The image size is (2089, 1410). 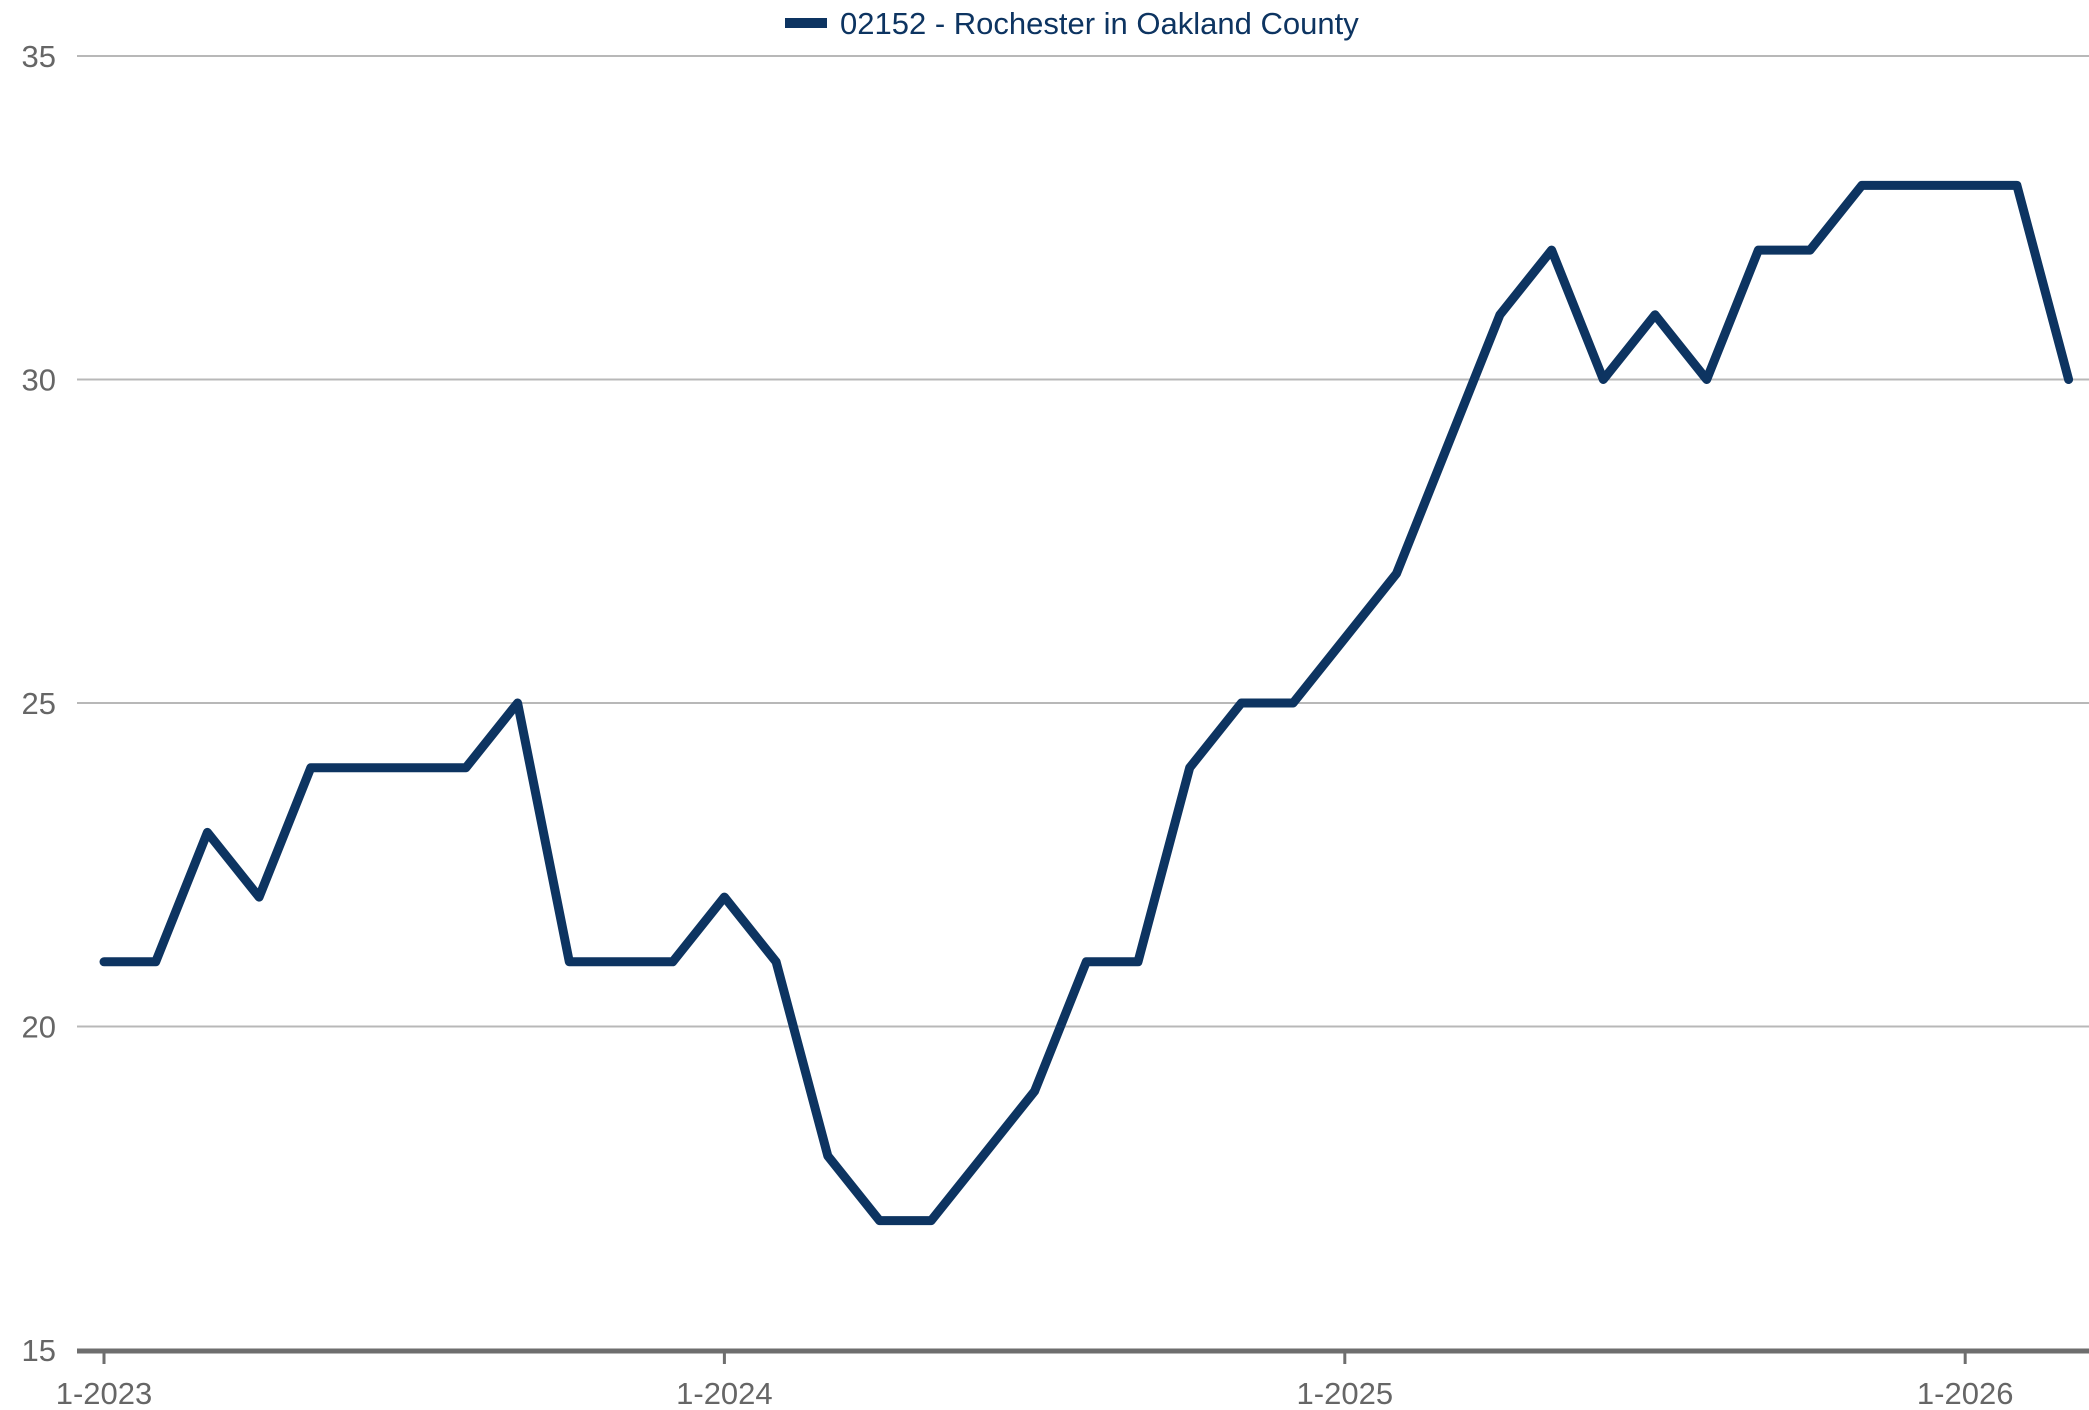 I want to click on x-tick-label: 1-2023, so click(x=104, y=1393).